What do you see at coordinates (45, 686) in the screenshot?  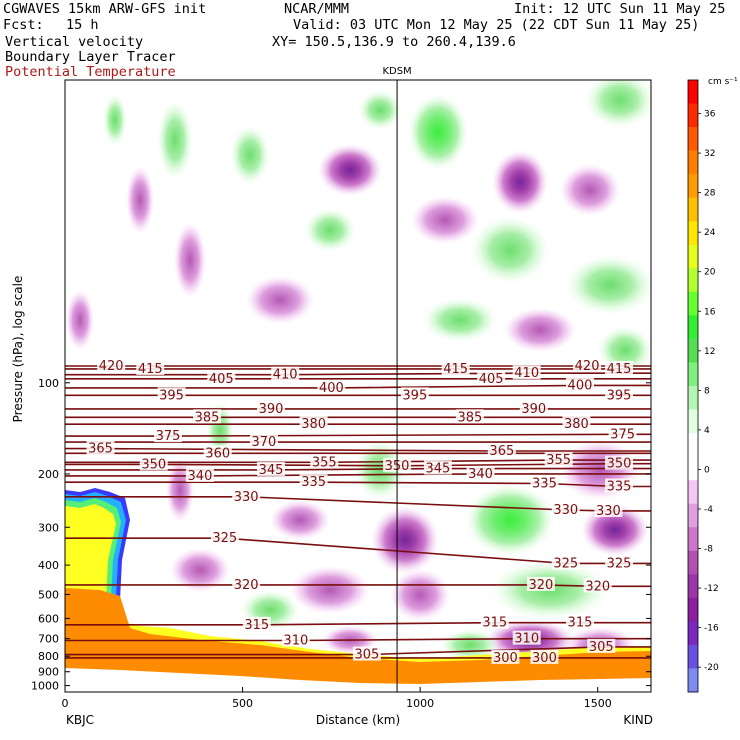 I see `y-tick-label: 1000` at bounding box center [45, 686].